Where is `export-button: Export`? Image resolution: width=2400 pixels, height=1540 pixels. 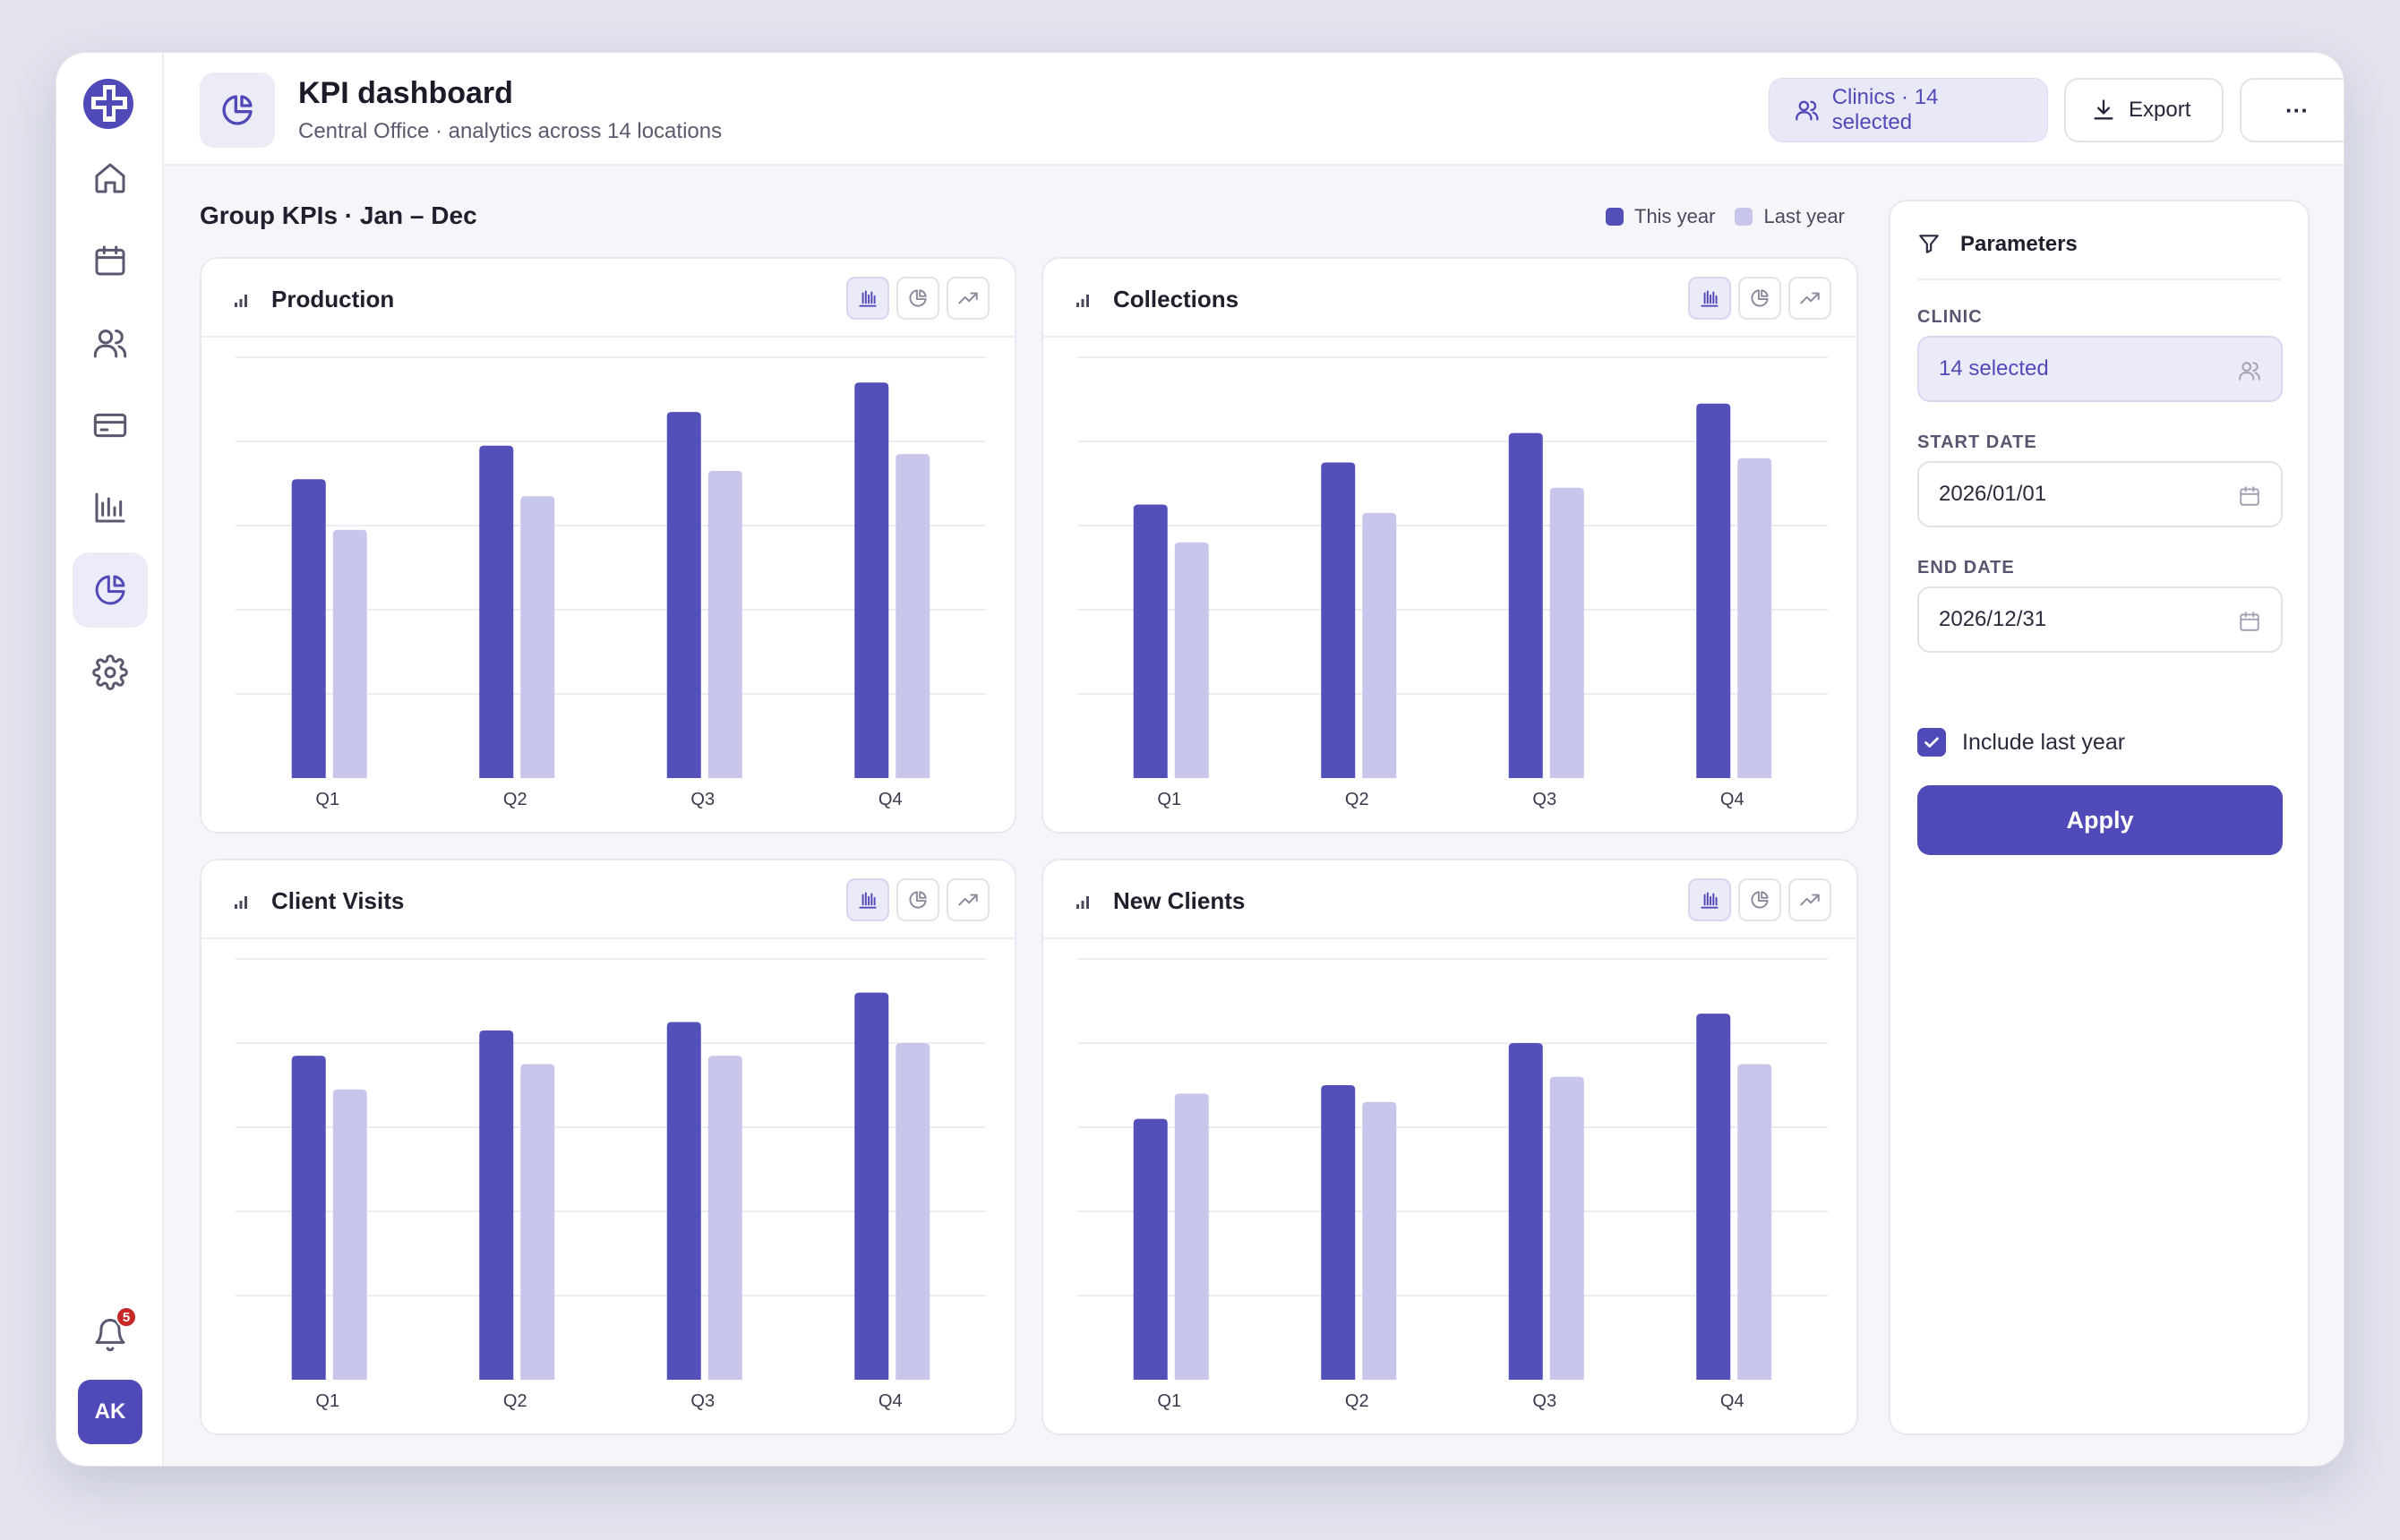 export-button: Export is located at coordinates (2144, 110).